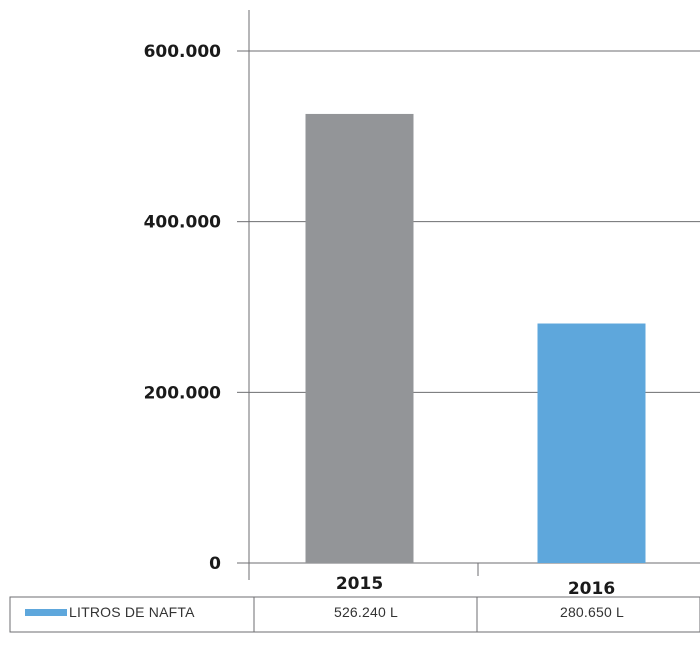  What do you see at coordinates (183, 52) in the screenshot?
I see `y-tick-label: 600.000` at bounding box center [183, 52].